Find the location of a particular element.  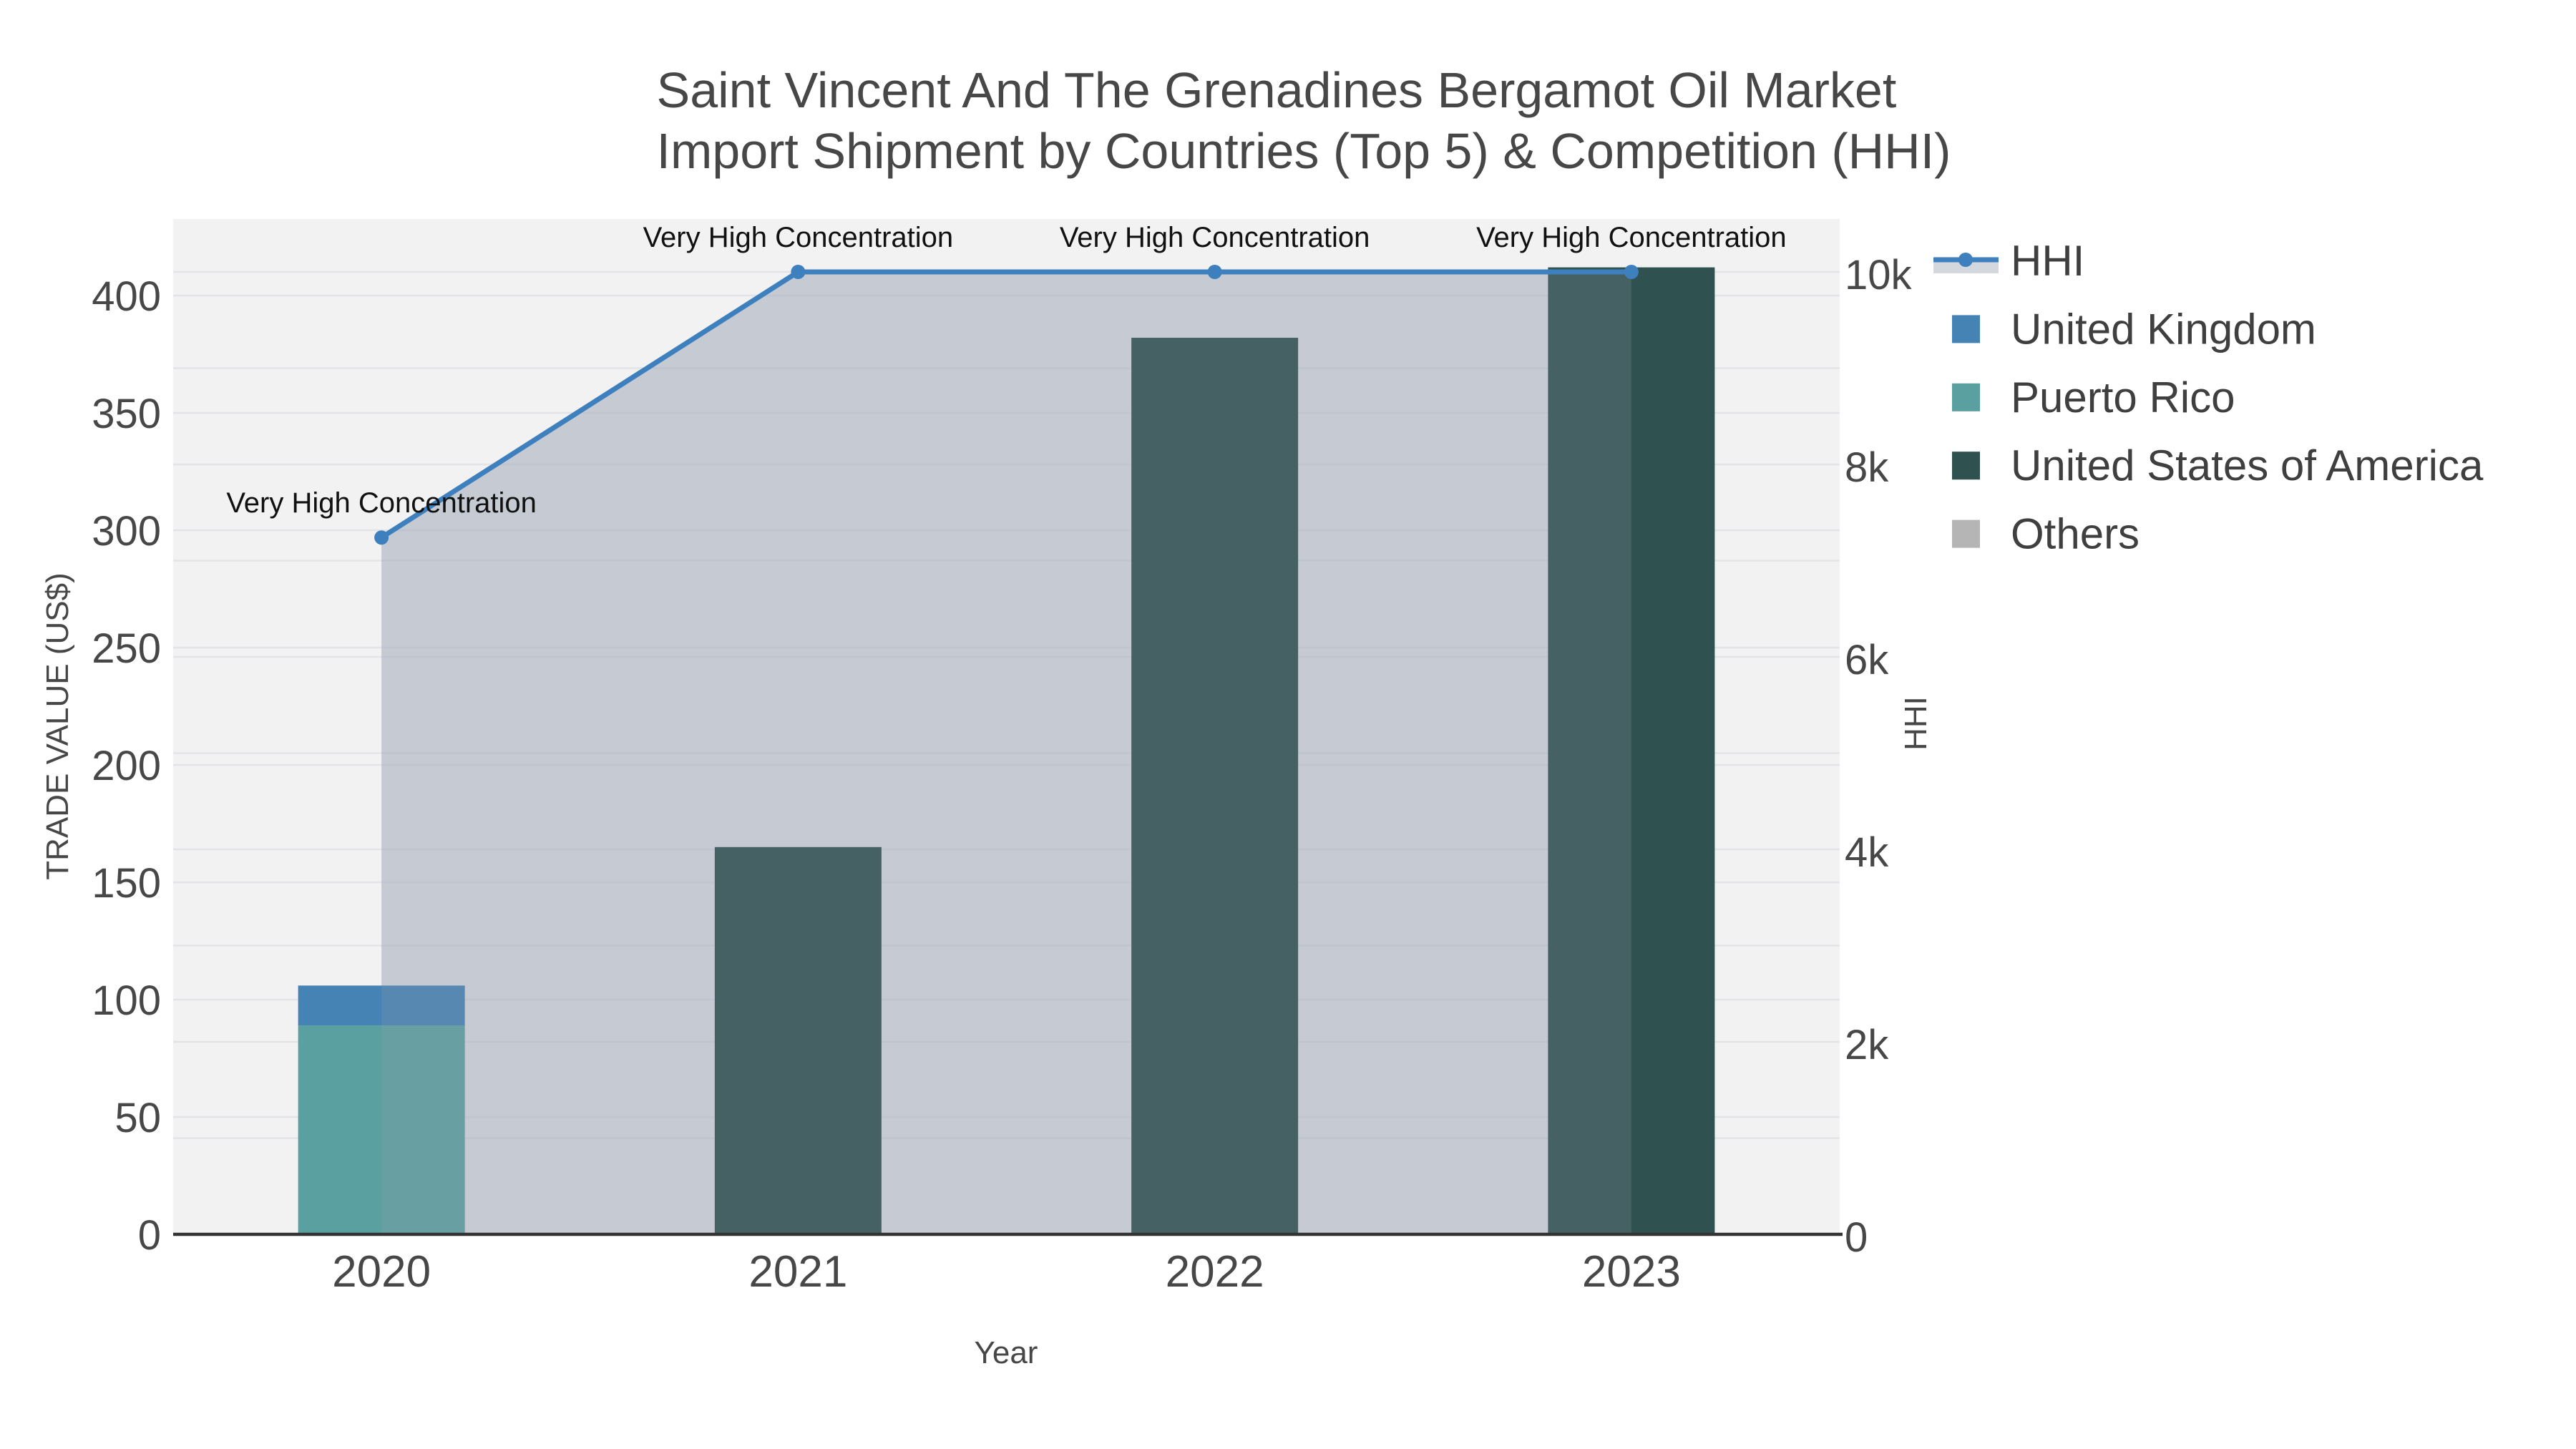

legend-line-marker is located at coordinates (1965, 260).